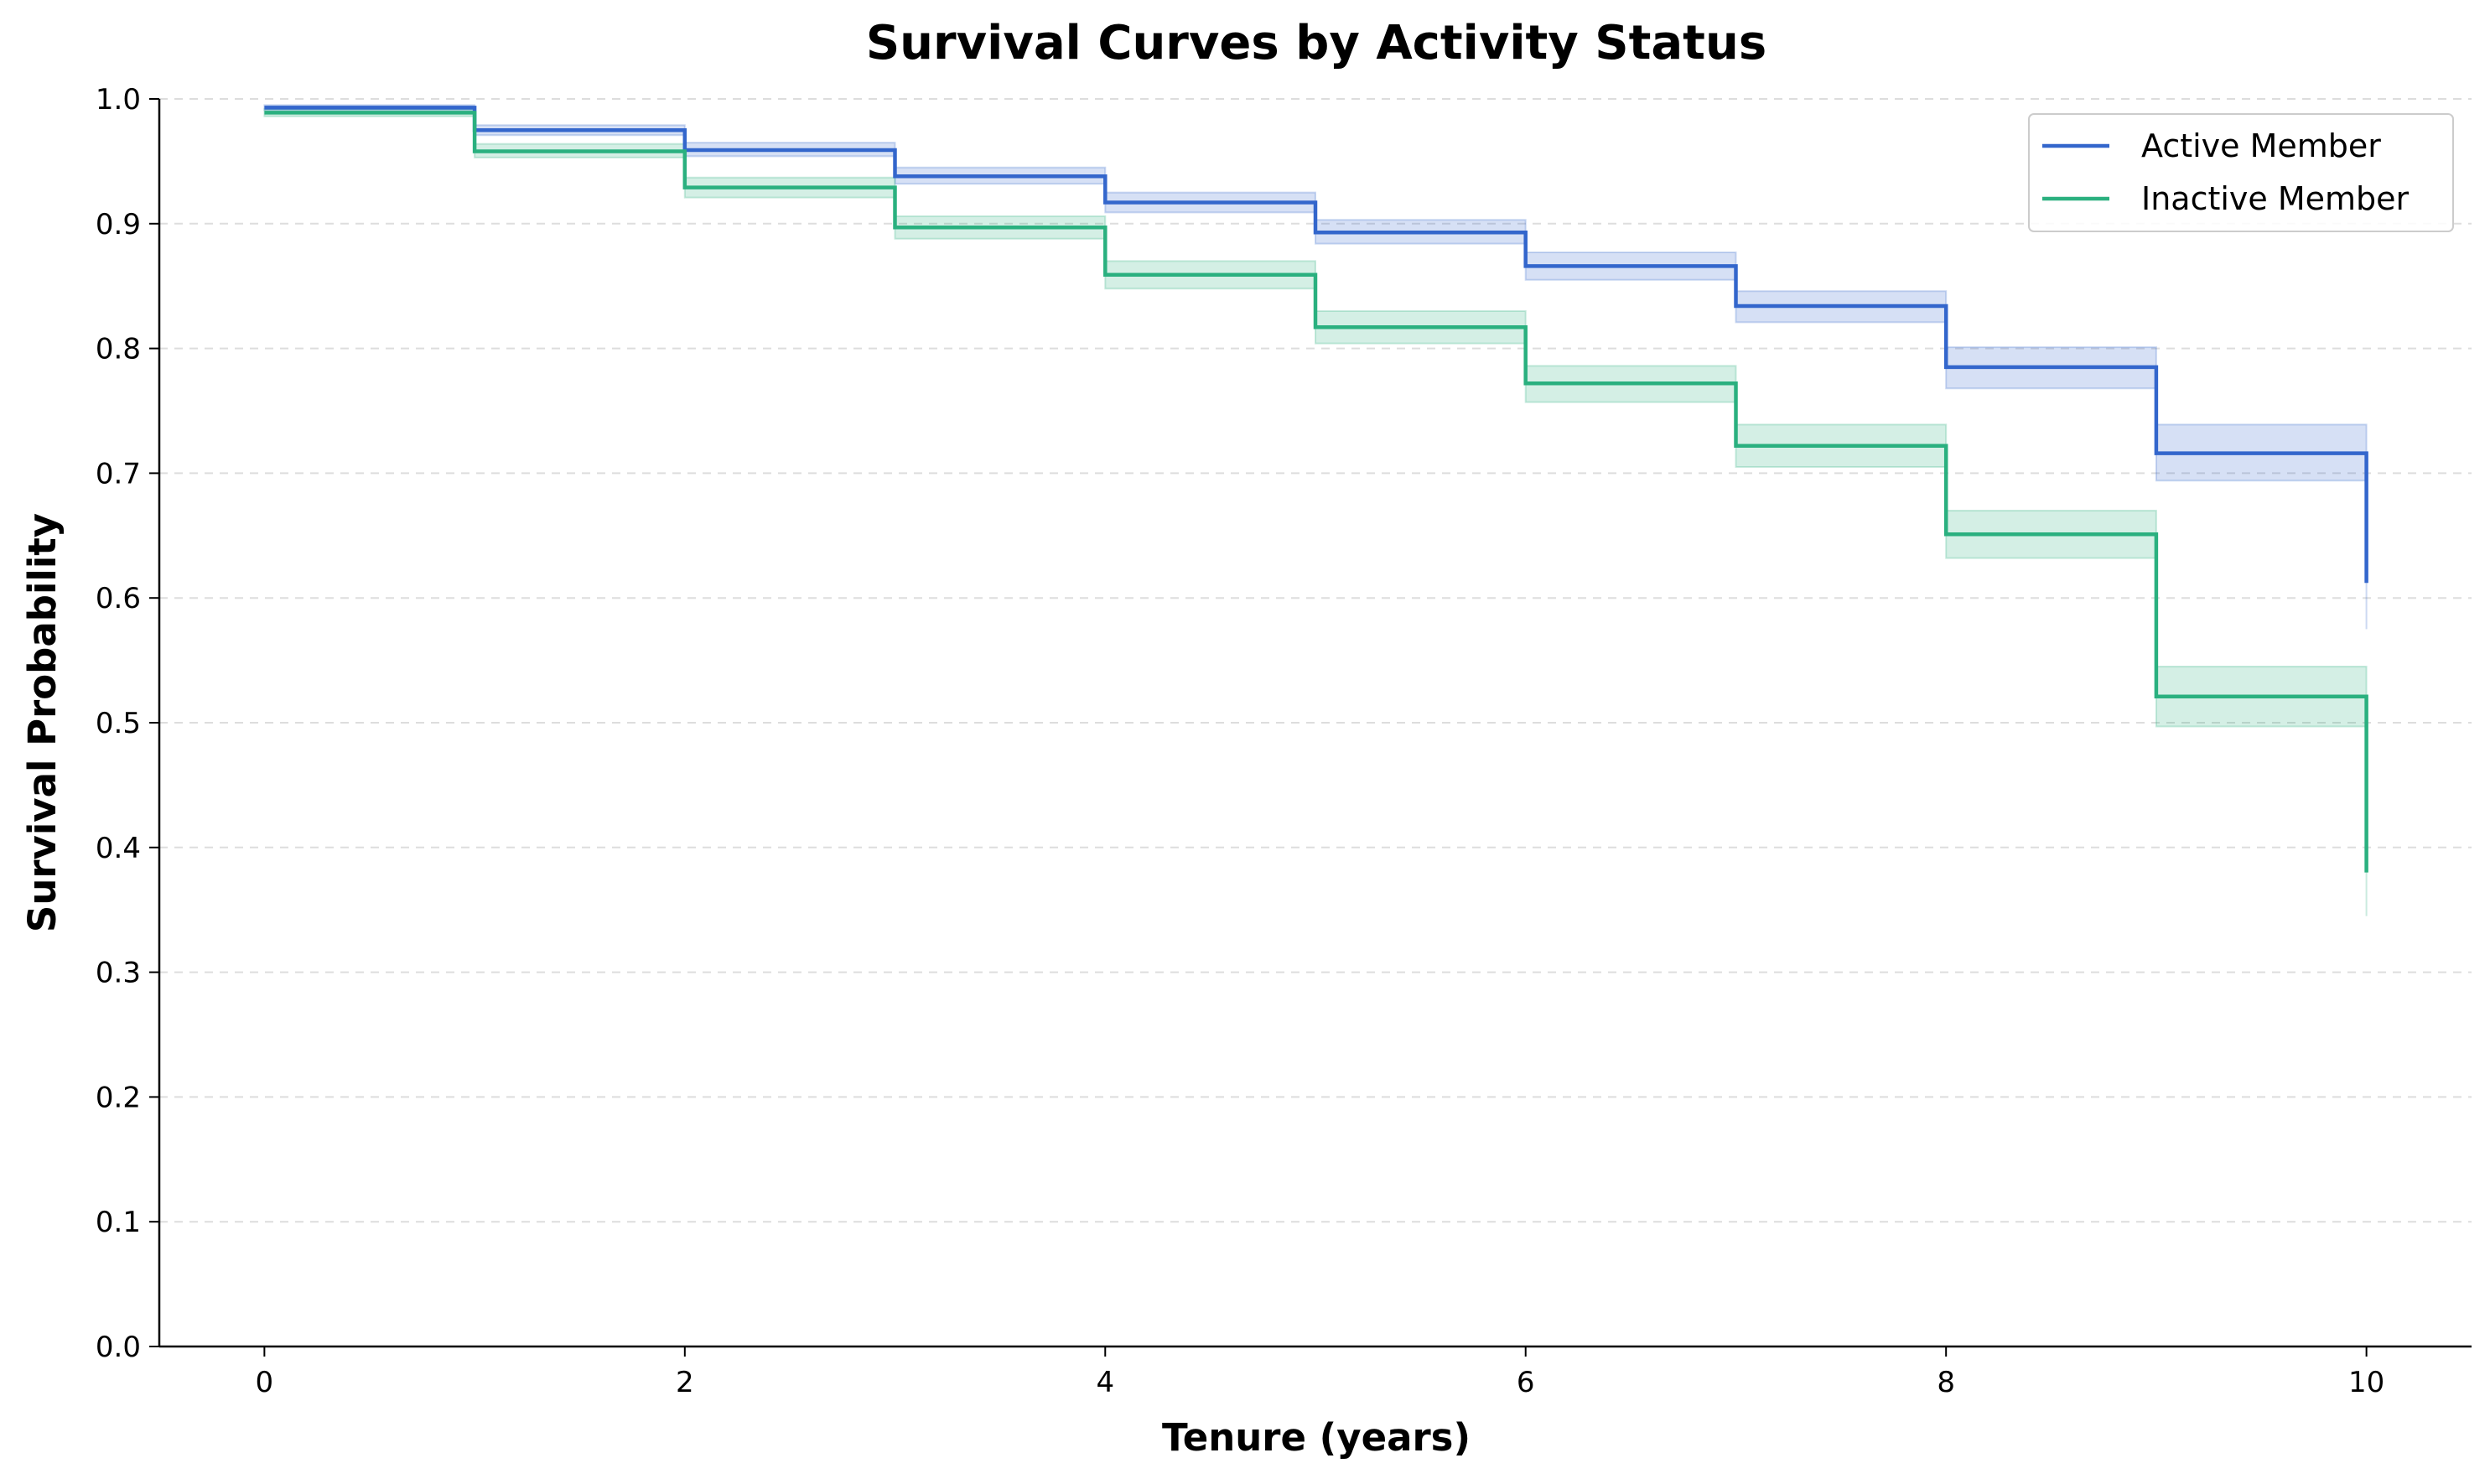  Describe the element at coordinates (685, 1382) in the screenshot. I see `x-tick-label: 2` at that location.